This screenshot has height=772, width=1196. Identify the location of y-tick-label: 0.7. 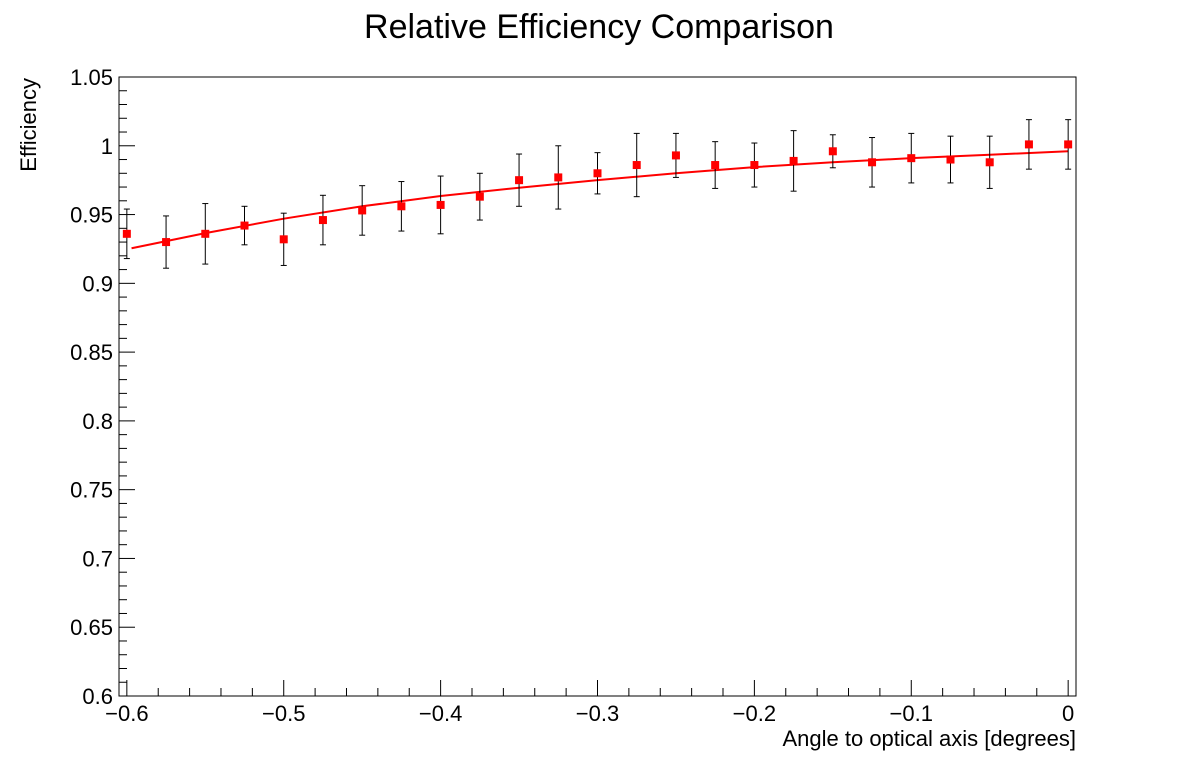
(97, 558).